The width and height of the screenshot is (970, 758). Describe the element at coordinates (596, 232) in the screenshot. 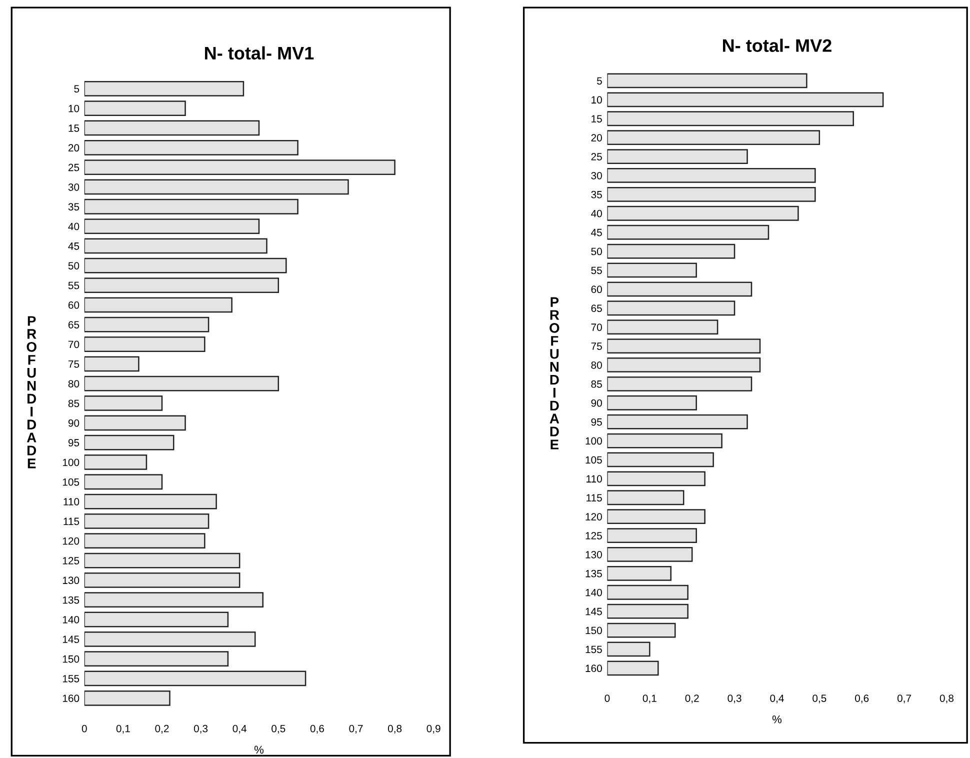

I see `y-tick-label: 45` at that location.